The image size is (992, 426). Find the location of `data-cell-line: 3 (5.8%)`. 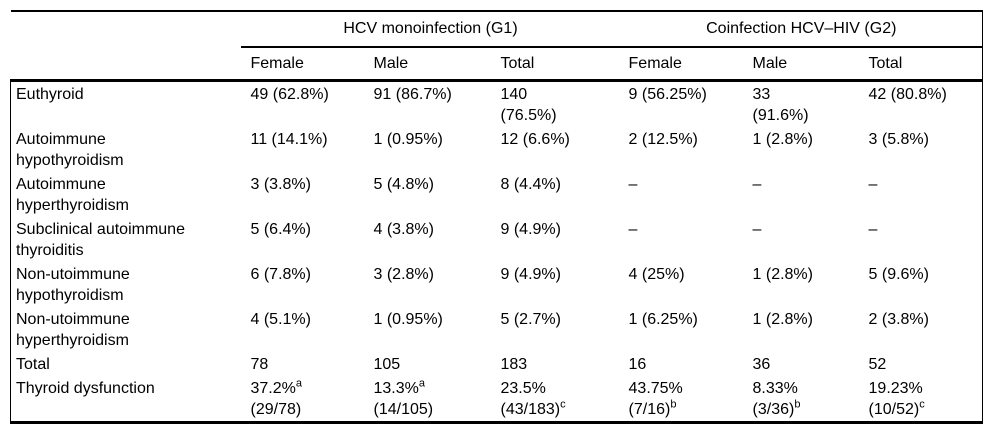

data-cell-line: 3 (5.8%) is located at coordinates (922, 139).